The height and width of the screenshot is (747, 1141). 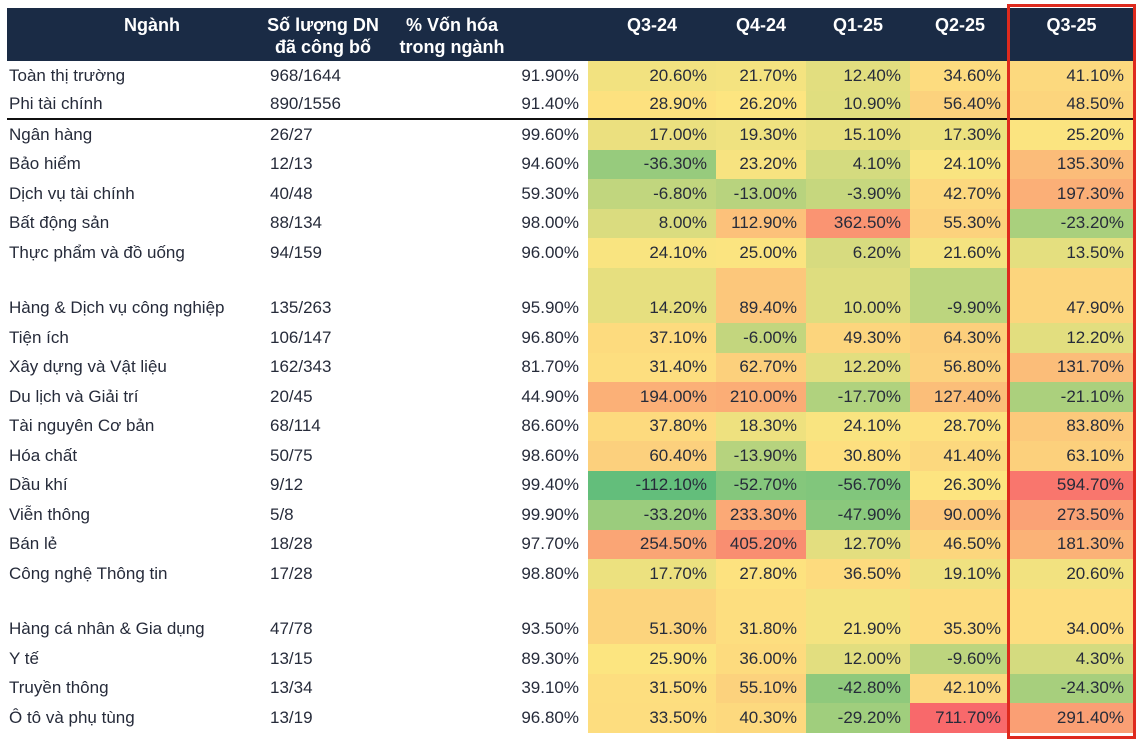 What do you see at coordinates (1071, 659) in the screenshot?
I see `heatmap-cell: 4.30%` at bounding box center [1071, 659].